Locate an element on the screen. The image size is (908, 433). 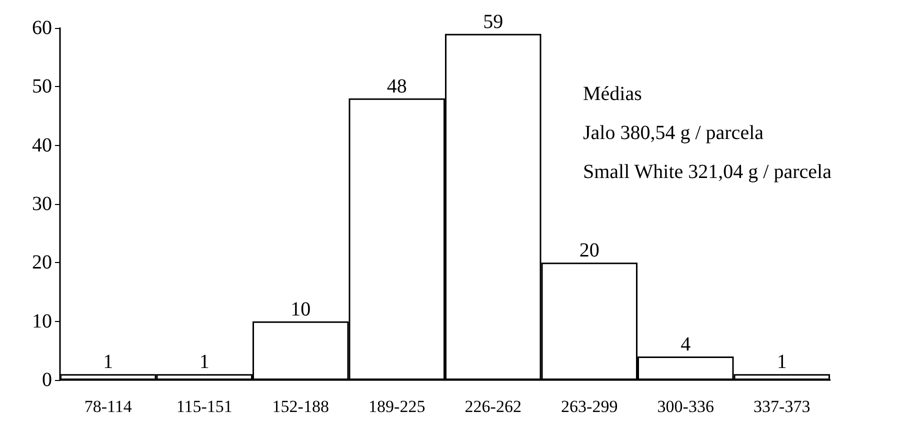
data-label: 10 is located at coordinates (300, 309).